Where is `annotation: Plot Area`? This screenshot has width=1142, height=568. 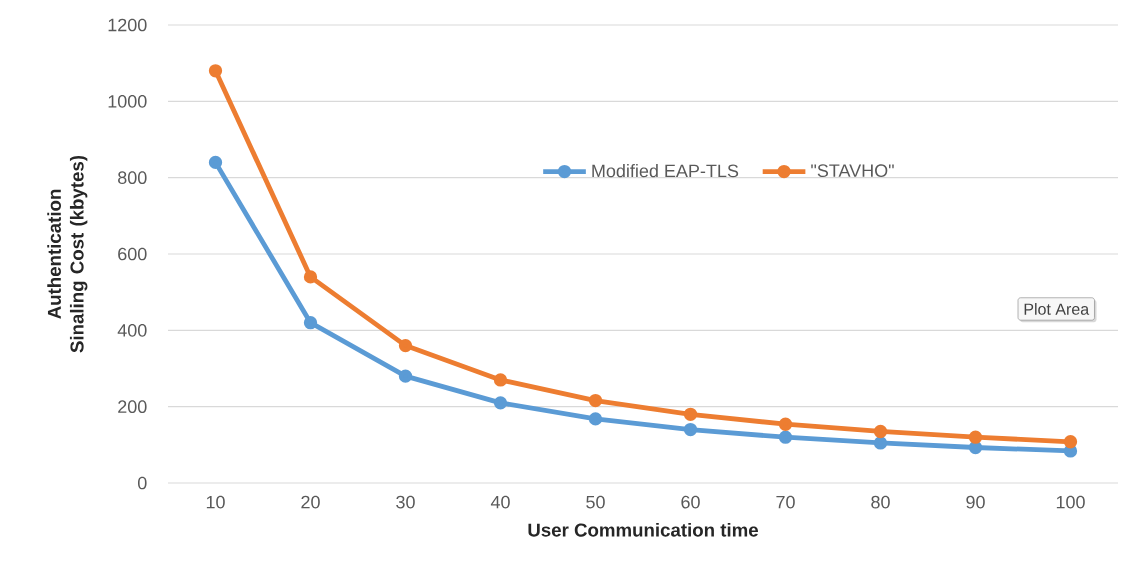
annotation: Plot Area is located at coordinates (1057, 309).